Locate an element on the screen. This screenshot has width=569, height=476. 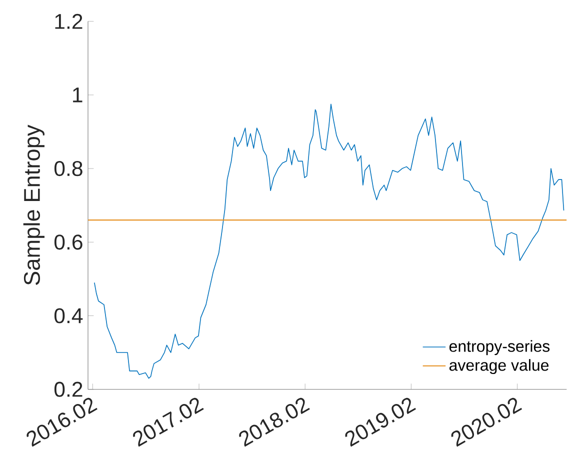
y-tick-label: 0.2 is located at coordinates (68, 389).